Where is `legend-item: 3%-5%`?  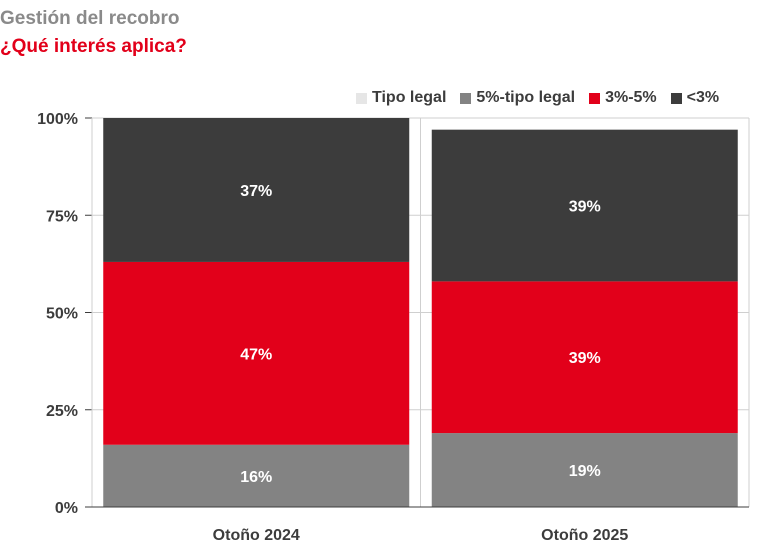
legend-item: 3%-5% is located at coordinates (623, 98).